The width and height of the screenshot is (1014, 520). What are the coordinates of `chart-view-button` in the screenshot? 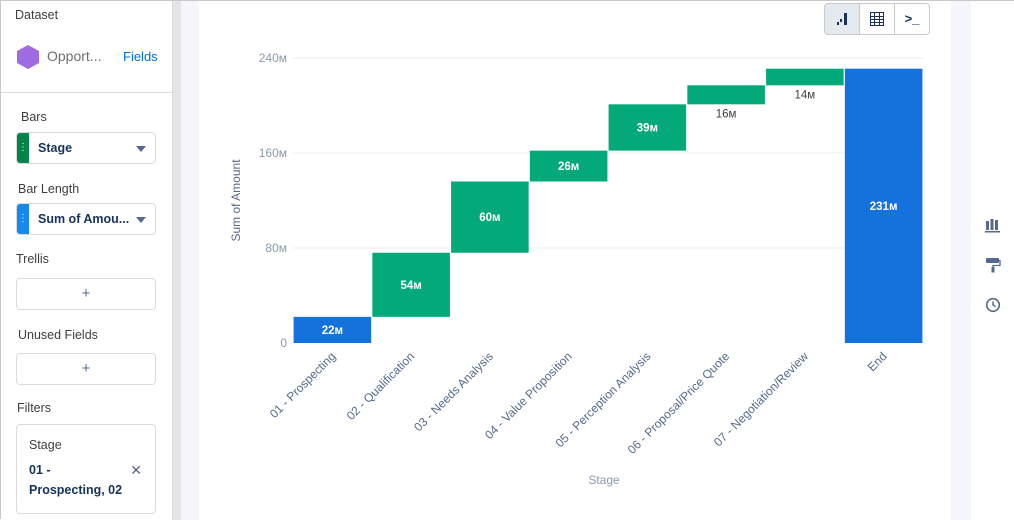 It's located at (842, 19).